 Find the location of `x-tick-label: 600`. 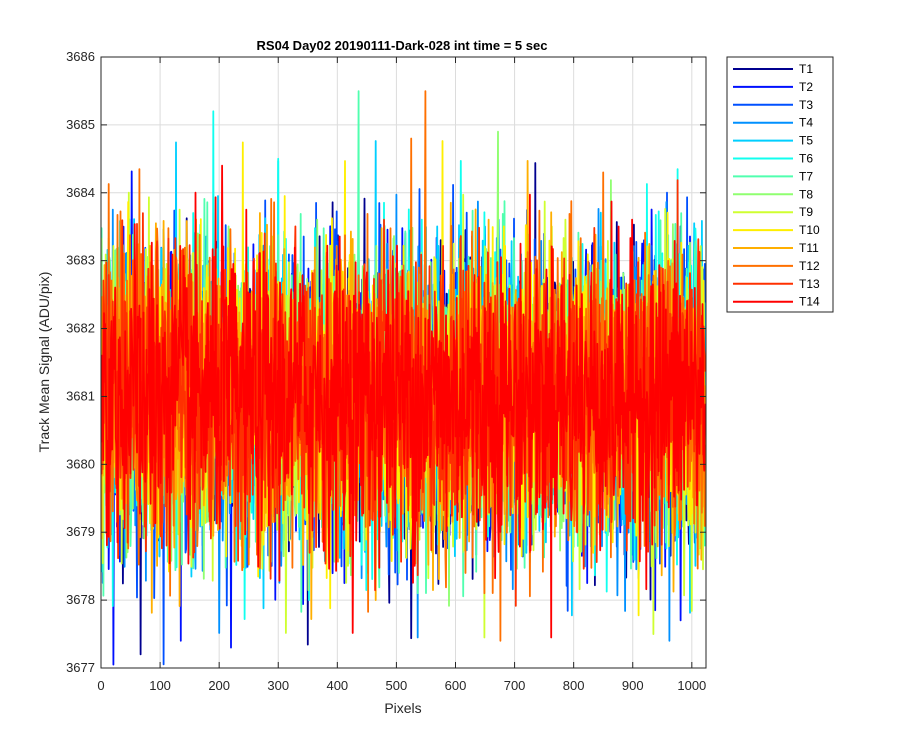

x-tick-label: 600 is located at coordinates (456, 685).